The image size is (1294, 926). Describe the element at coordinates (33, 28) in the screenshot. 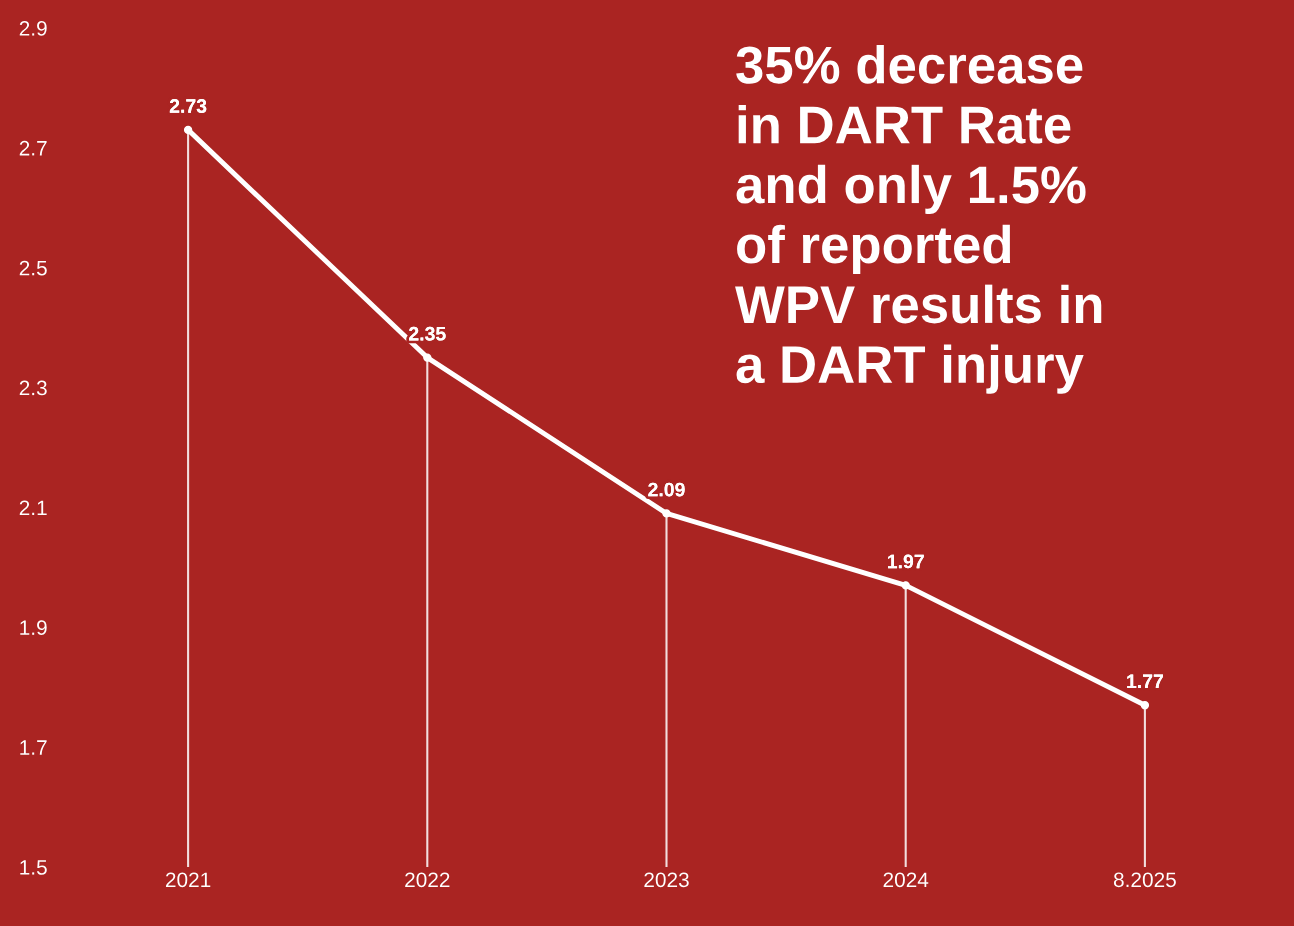

I see `y-tick-label: 2.9` at that location.